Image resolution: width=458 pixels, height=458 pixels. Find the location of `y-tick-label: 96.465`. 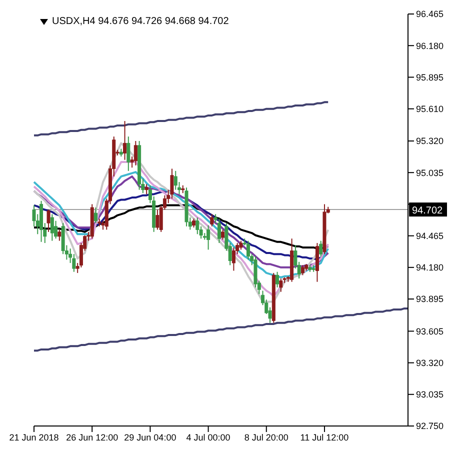

y-tick-label: 96.465 is located at coordinates (430, 14).